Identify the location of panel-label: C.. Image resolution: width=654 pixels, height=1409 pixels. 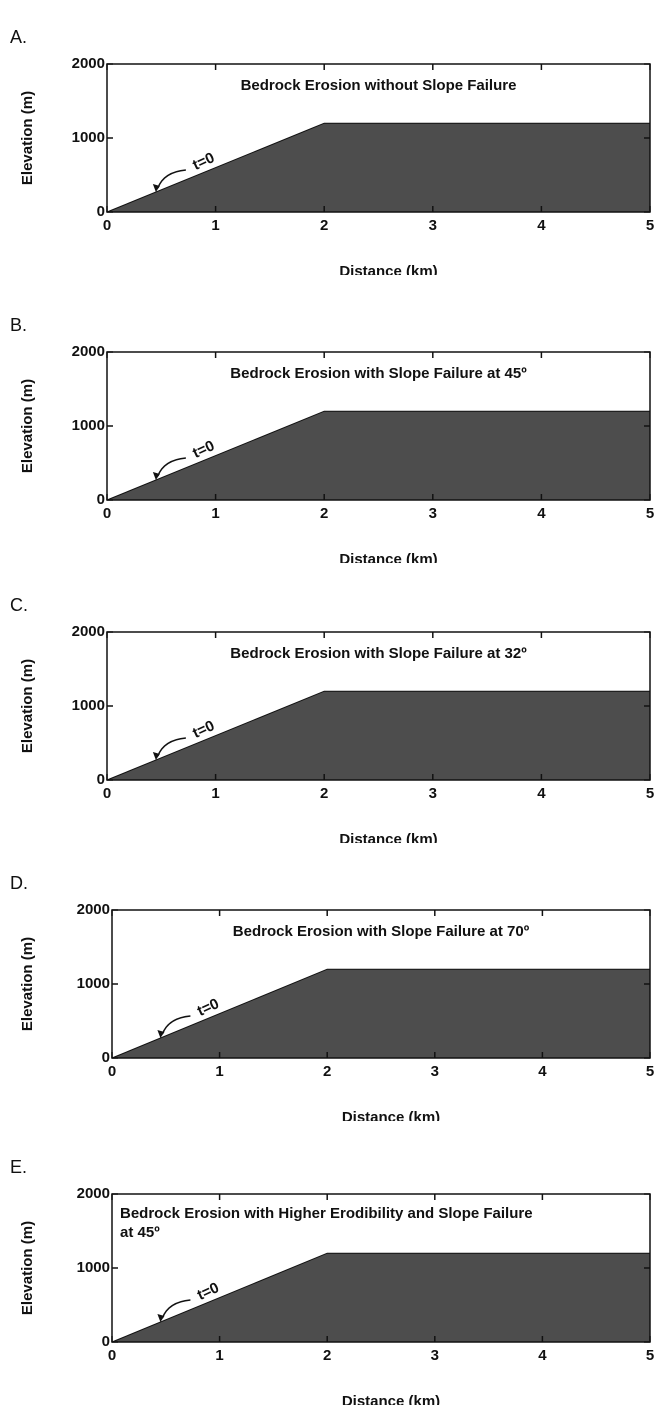
(19, 605).